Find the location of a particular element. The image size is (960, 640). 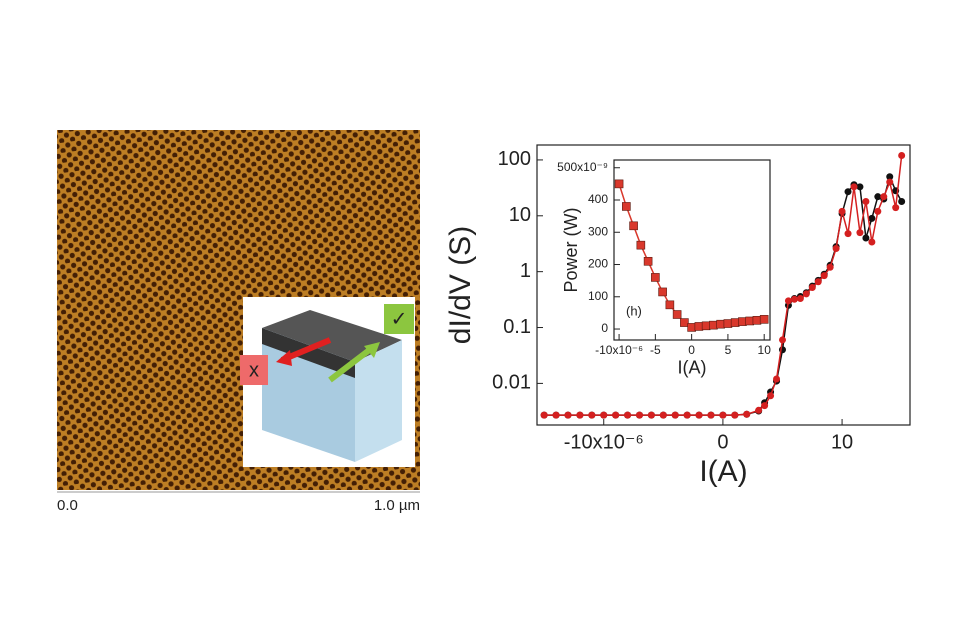

y-tick-label: 500x10⁻⁹ is located at coordinates (582, 167).